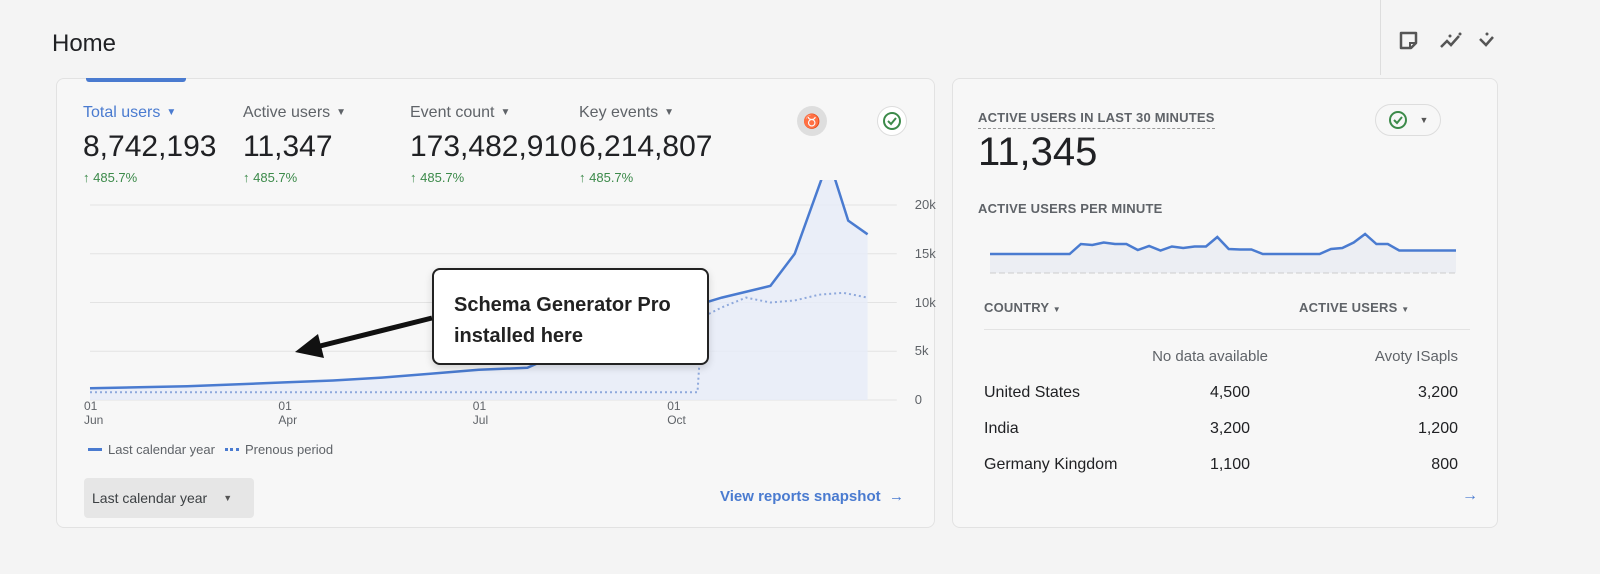  I want to click on status-check-button, so click(892, 121).